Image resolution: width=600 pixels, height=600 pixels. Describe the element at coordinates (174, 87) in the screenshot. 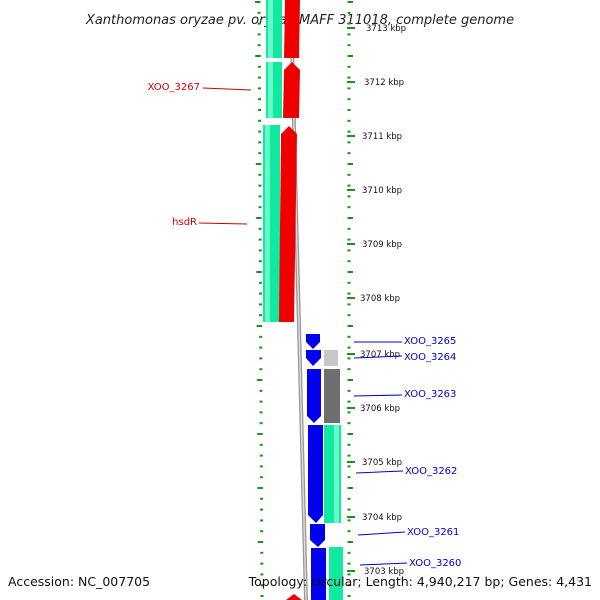

I see `gene-label: XOO_3267` at that location.